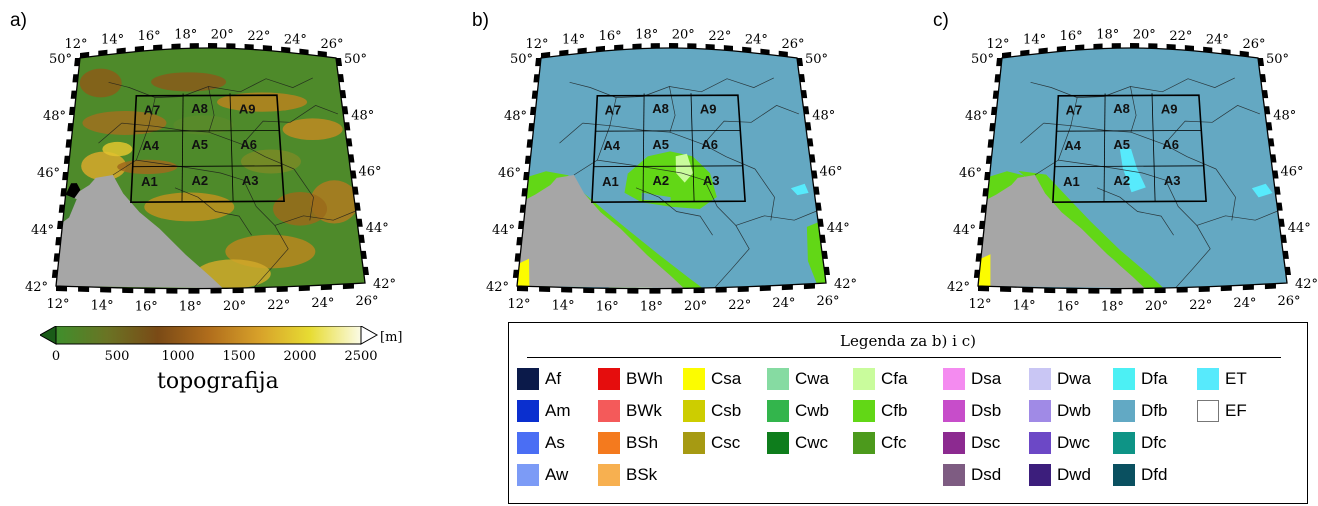 The width and height of the screenshot is (1318, 506). I want to click on legend-label: Csa, so click(726, 378).